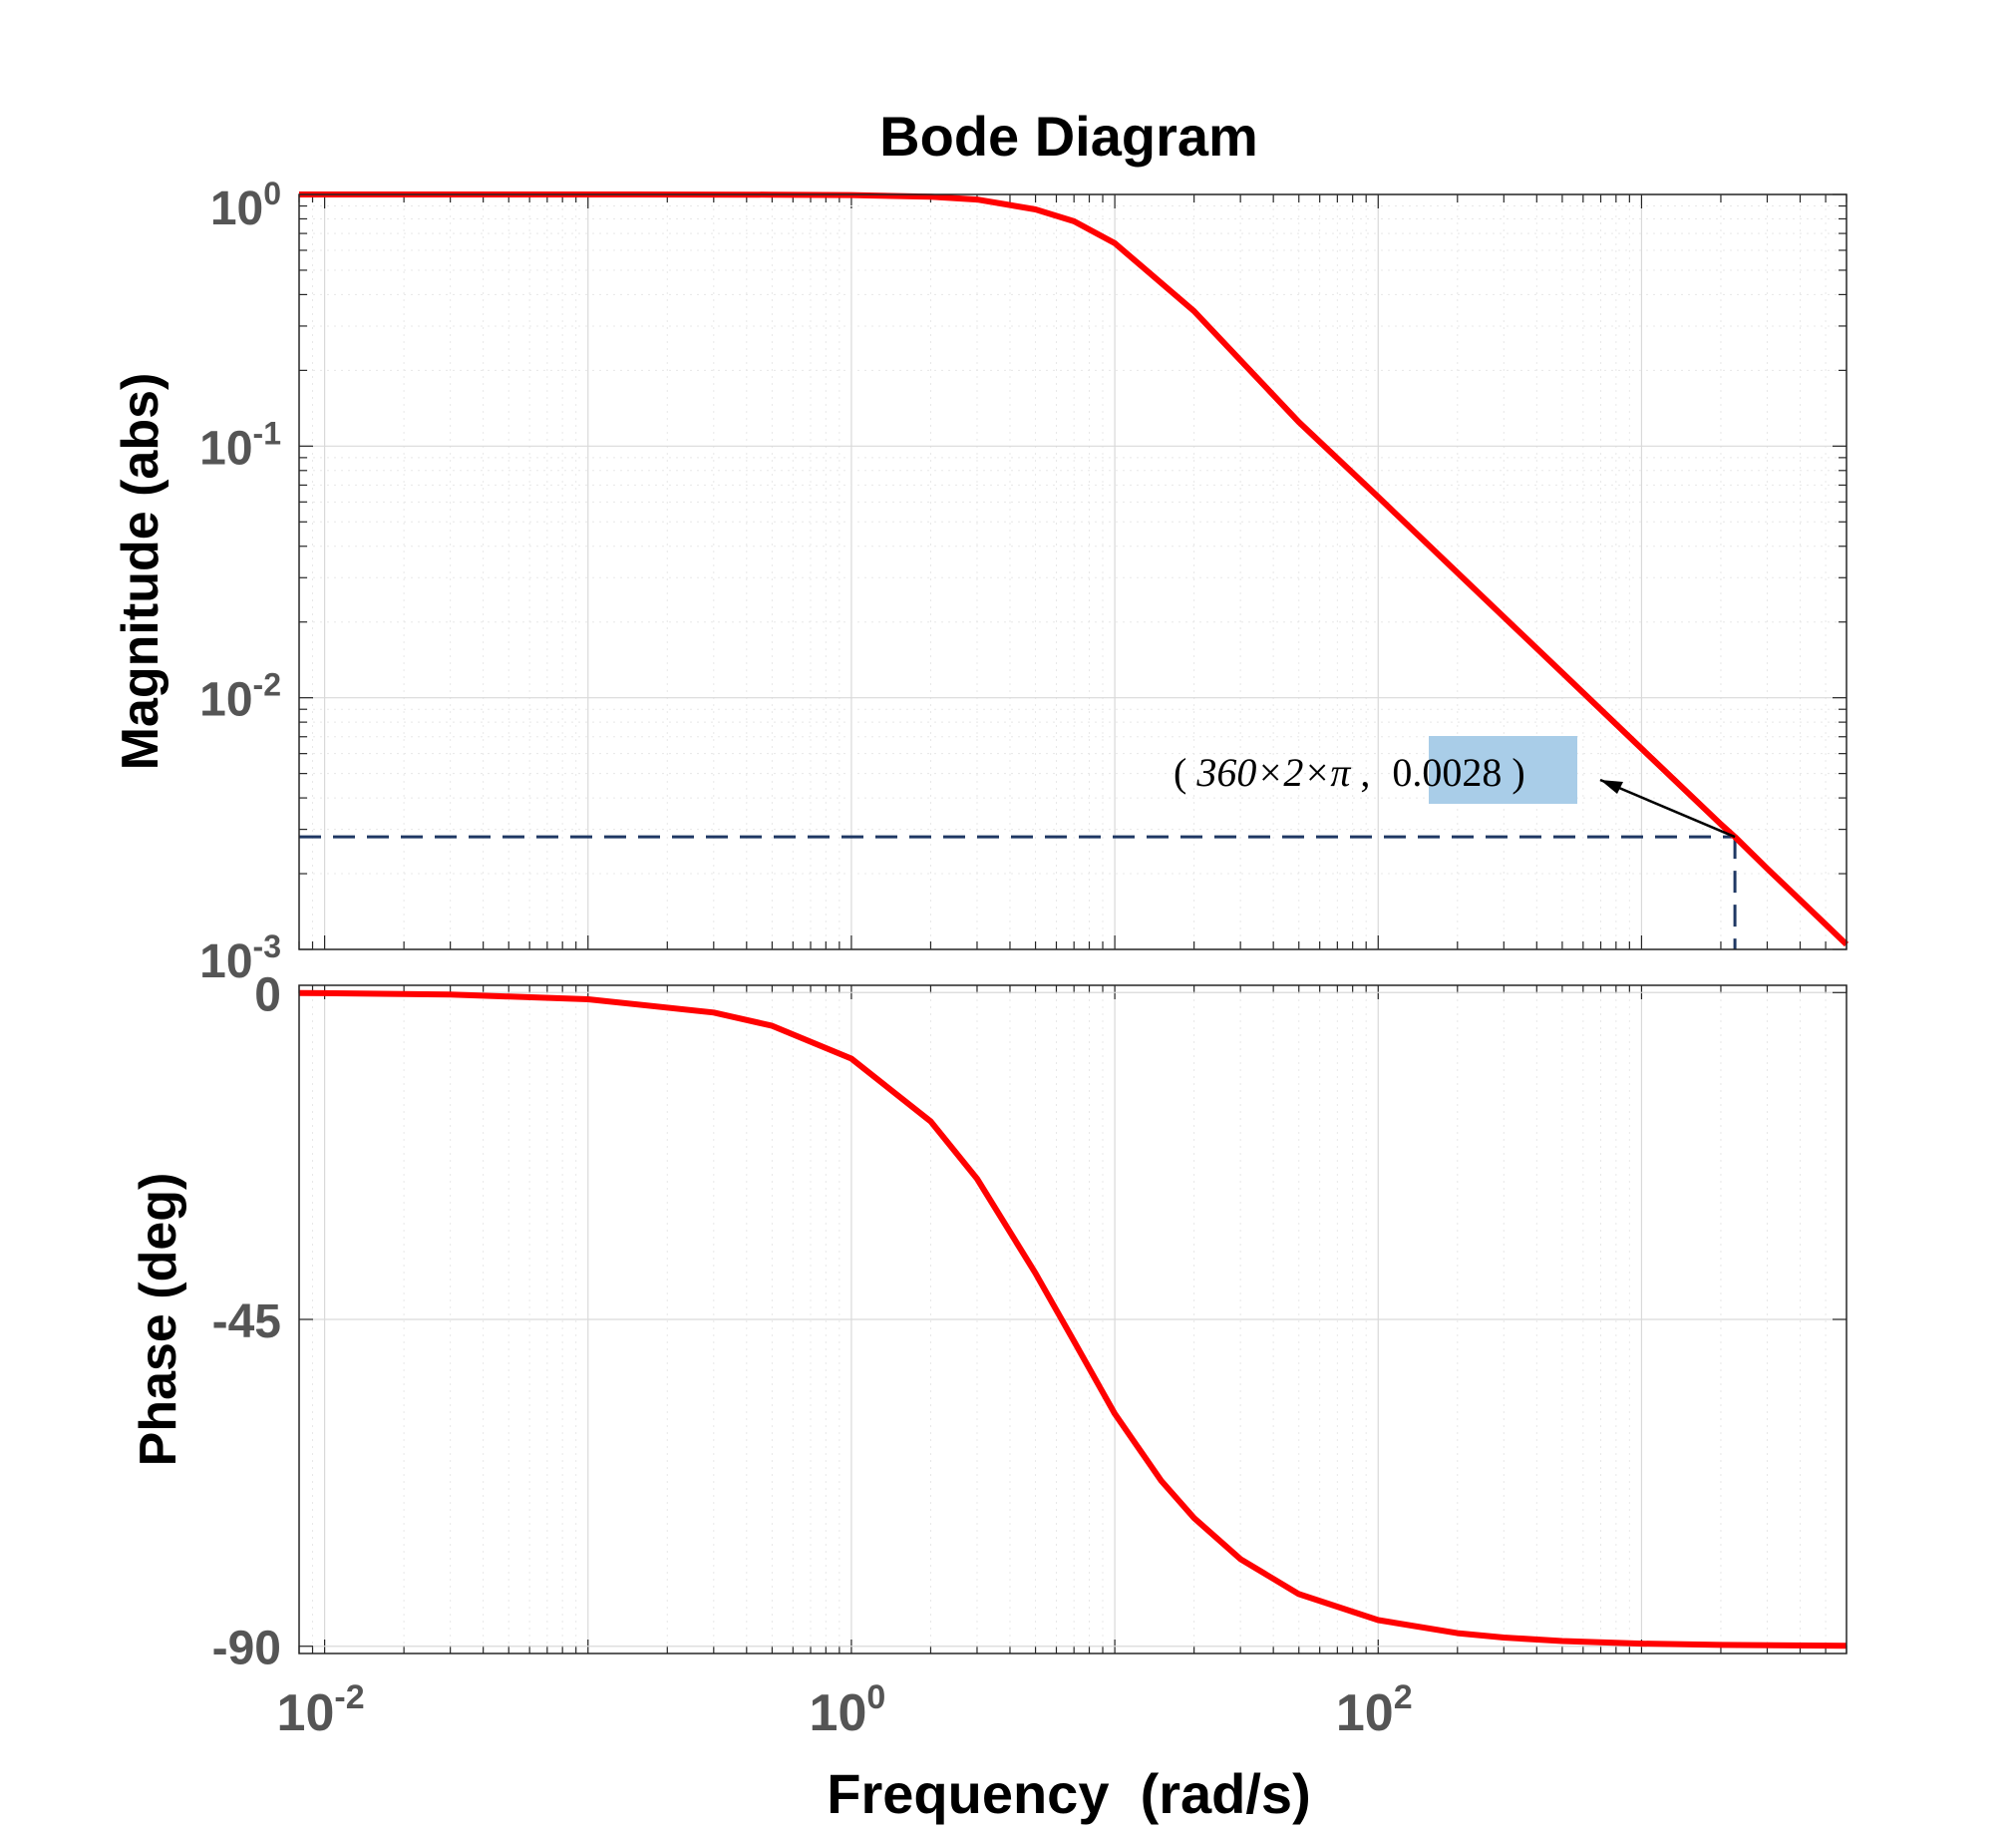 The image size is (2016, 1835). I want to click on annotation-highlight, so click(1503, 770).